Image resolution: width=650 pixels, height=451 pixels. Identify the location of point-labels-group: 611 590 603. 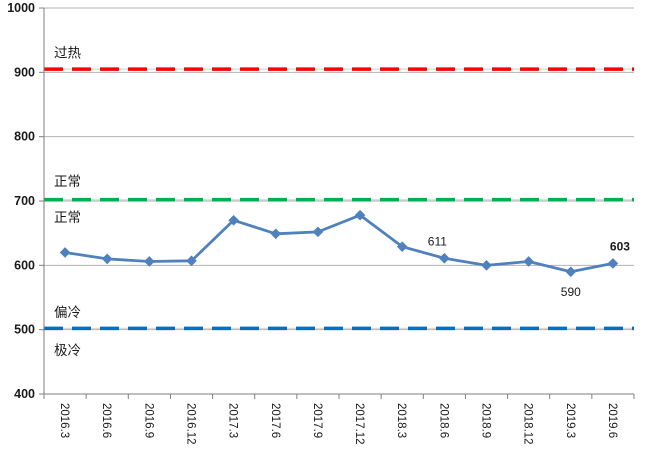
(529, 266).